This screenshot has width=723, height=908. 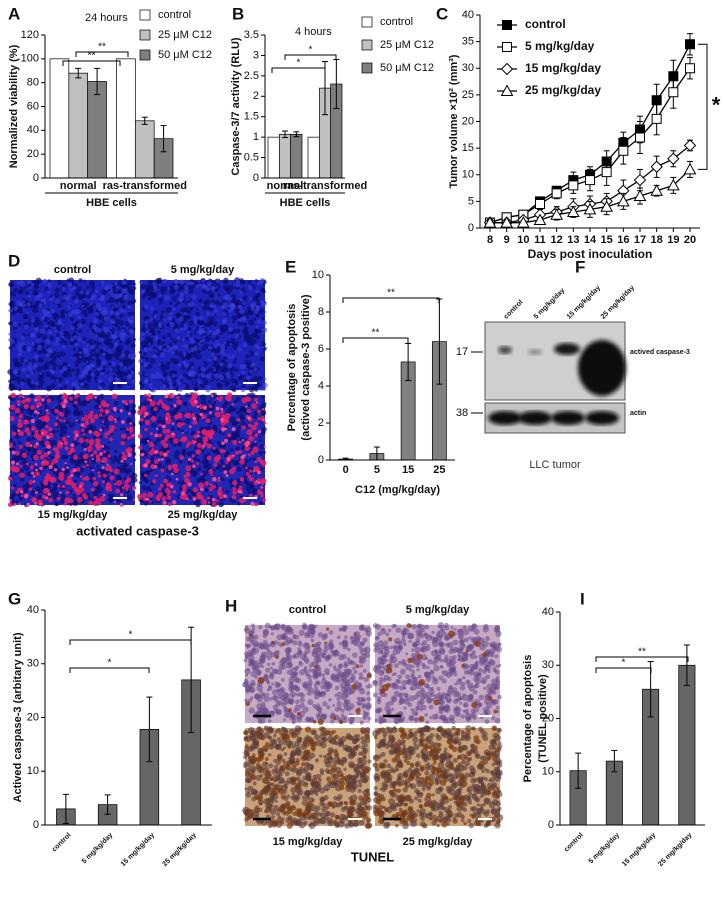 What do you see at coordinates (98, 849) in the screenshot?
I see `x-tick-label: 5 mg/kg/day` at bounding box center [98, 849].